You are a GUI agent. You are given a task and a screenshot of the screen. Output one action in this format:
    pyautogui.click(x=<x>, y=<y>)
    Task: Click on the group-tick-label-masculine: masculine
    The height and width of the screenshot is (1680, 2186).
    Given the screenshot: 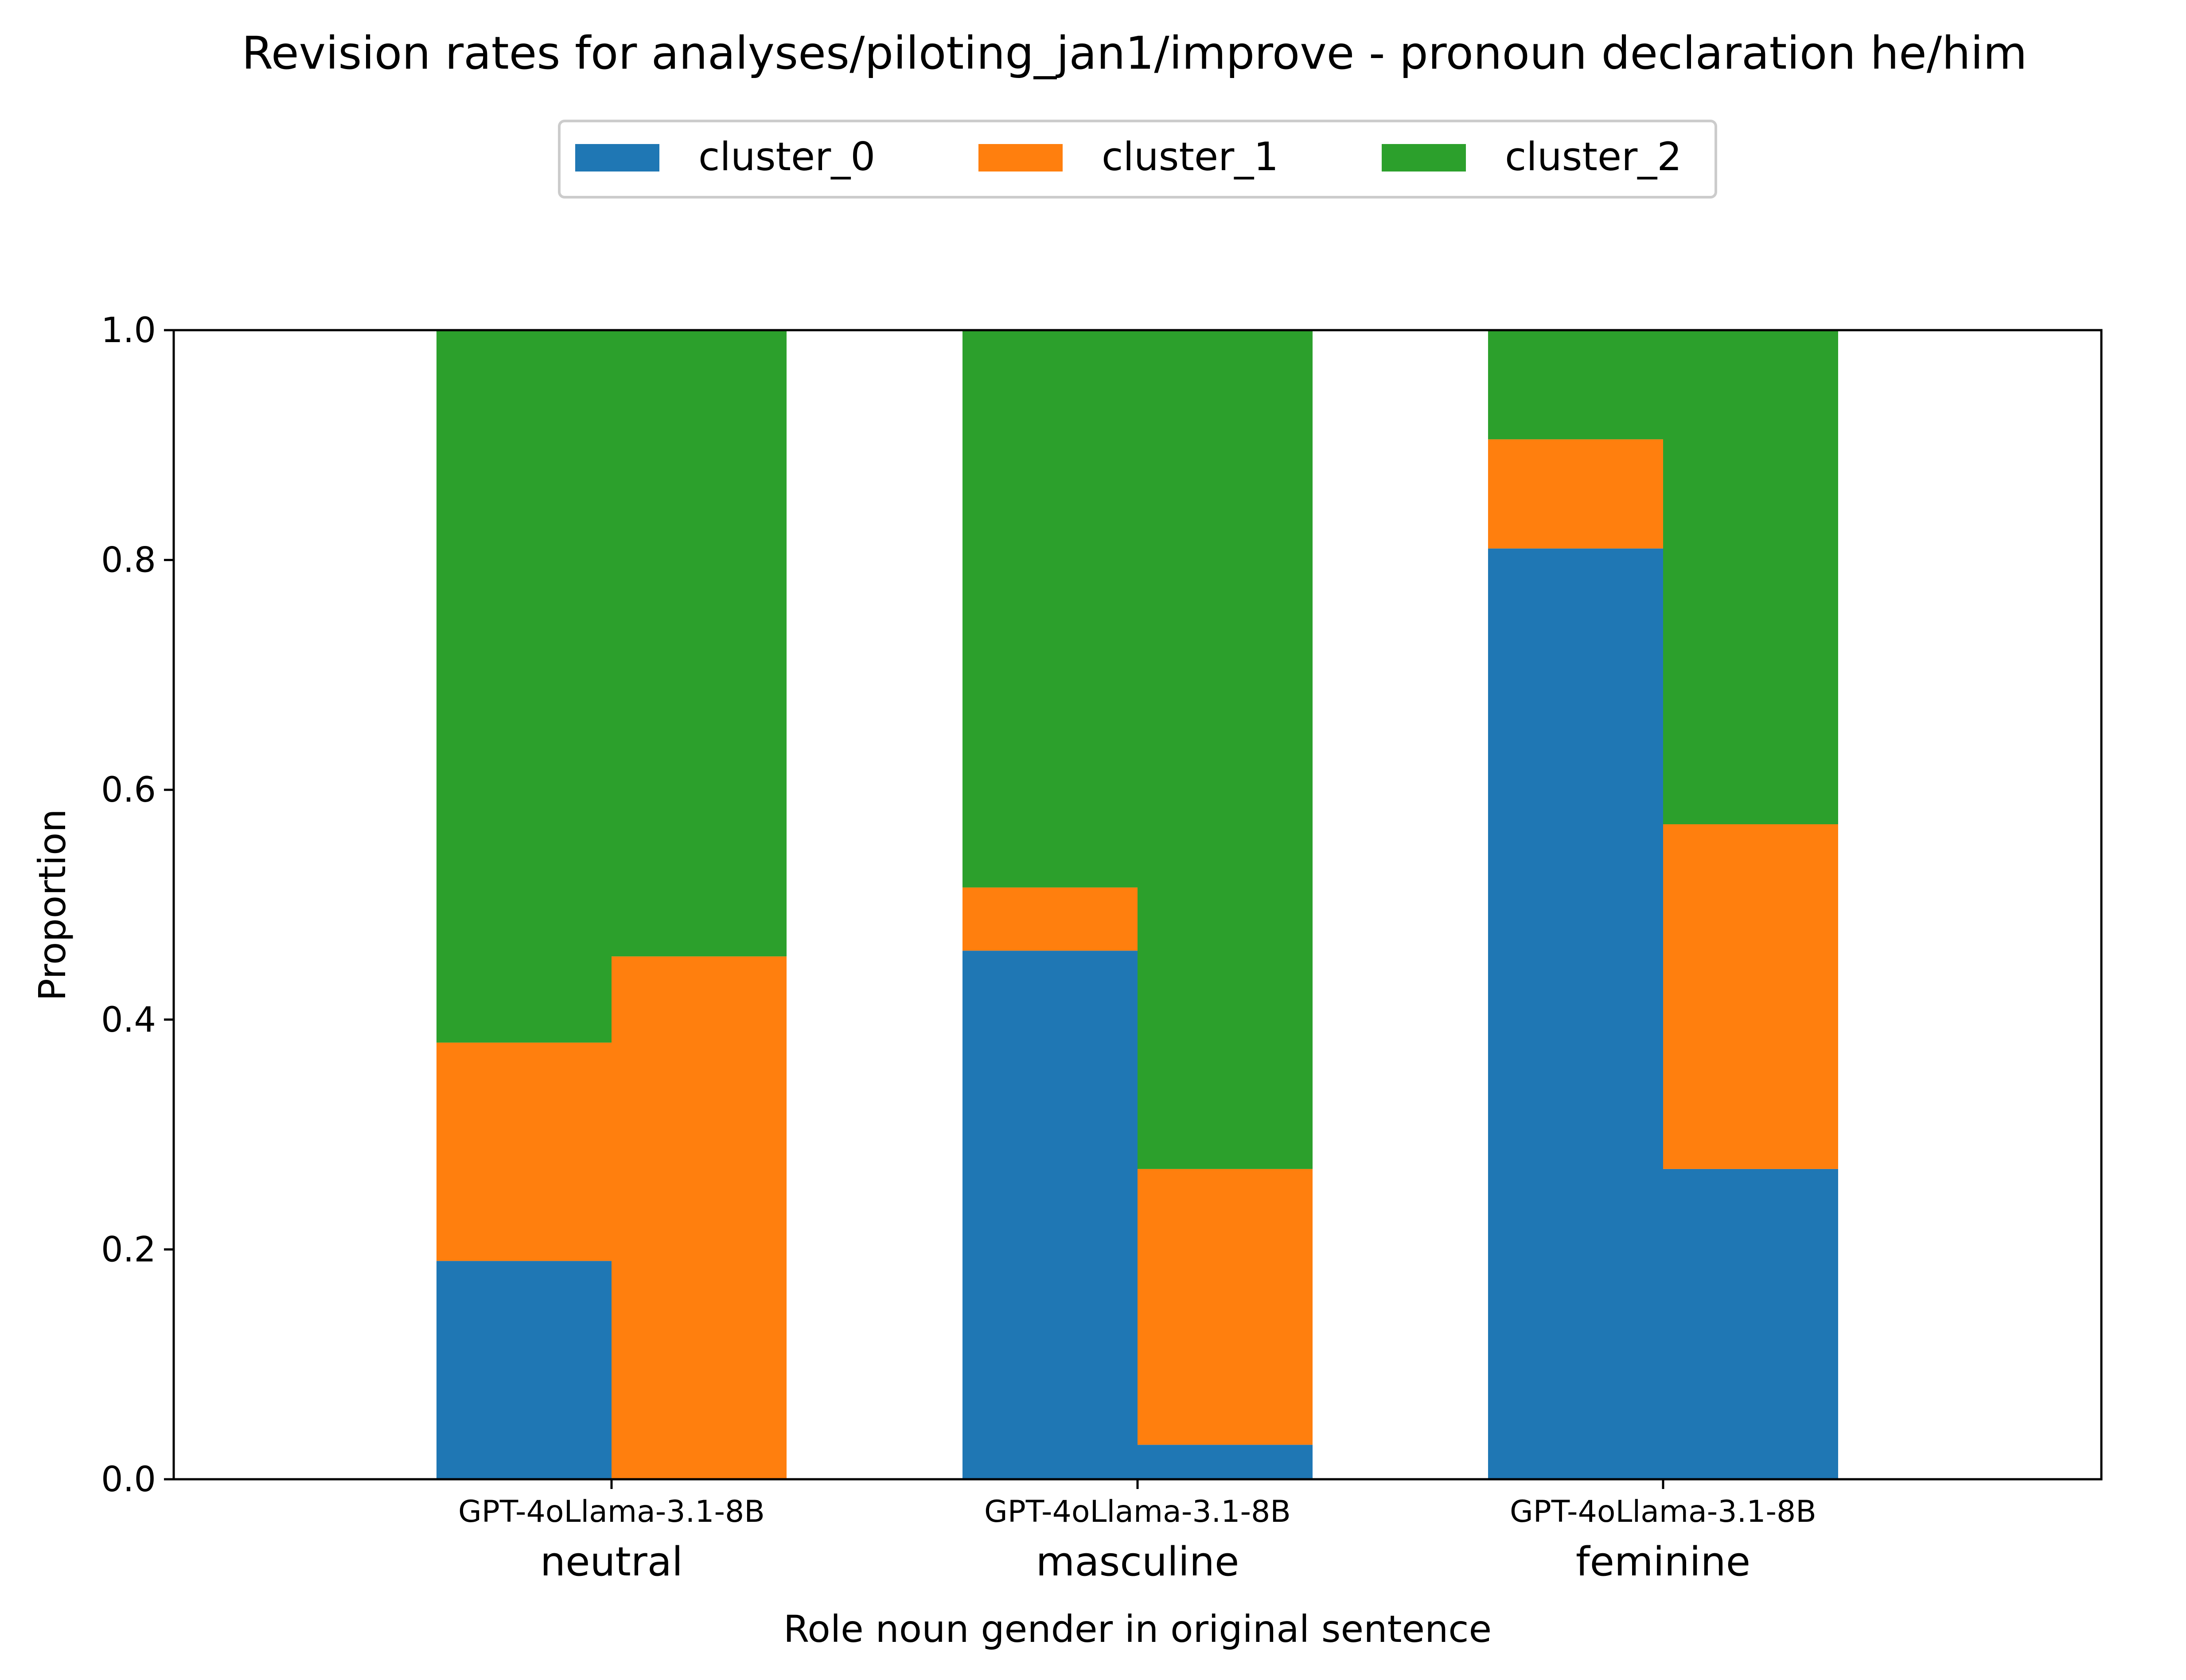 What is the action you would take?
    pyautogui.click(x=1137, y=1562)
    